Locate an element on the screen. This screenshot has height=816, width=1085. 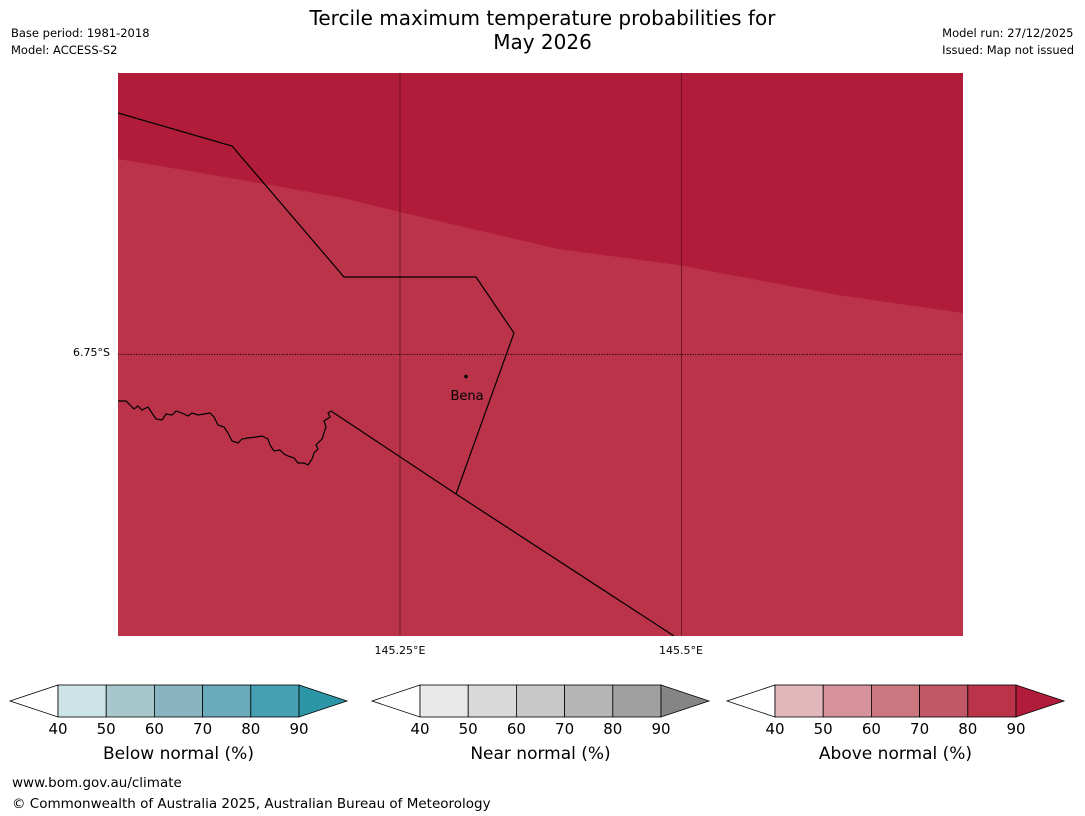
legend-below-arrow-low is located at coordinates (33, 701).